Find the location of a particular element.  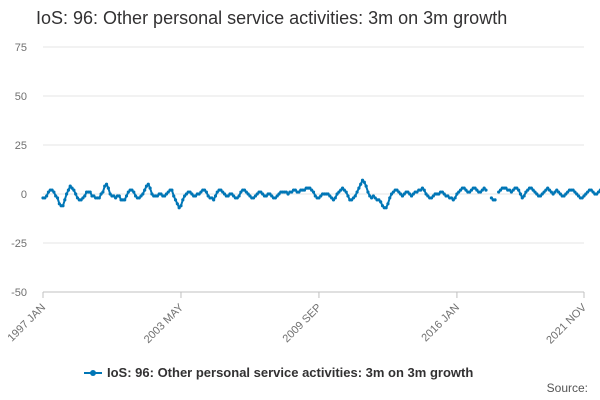

x-tick-label: 2021 NOV is located at coordinates (566, 323).